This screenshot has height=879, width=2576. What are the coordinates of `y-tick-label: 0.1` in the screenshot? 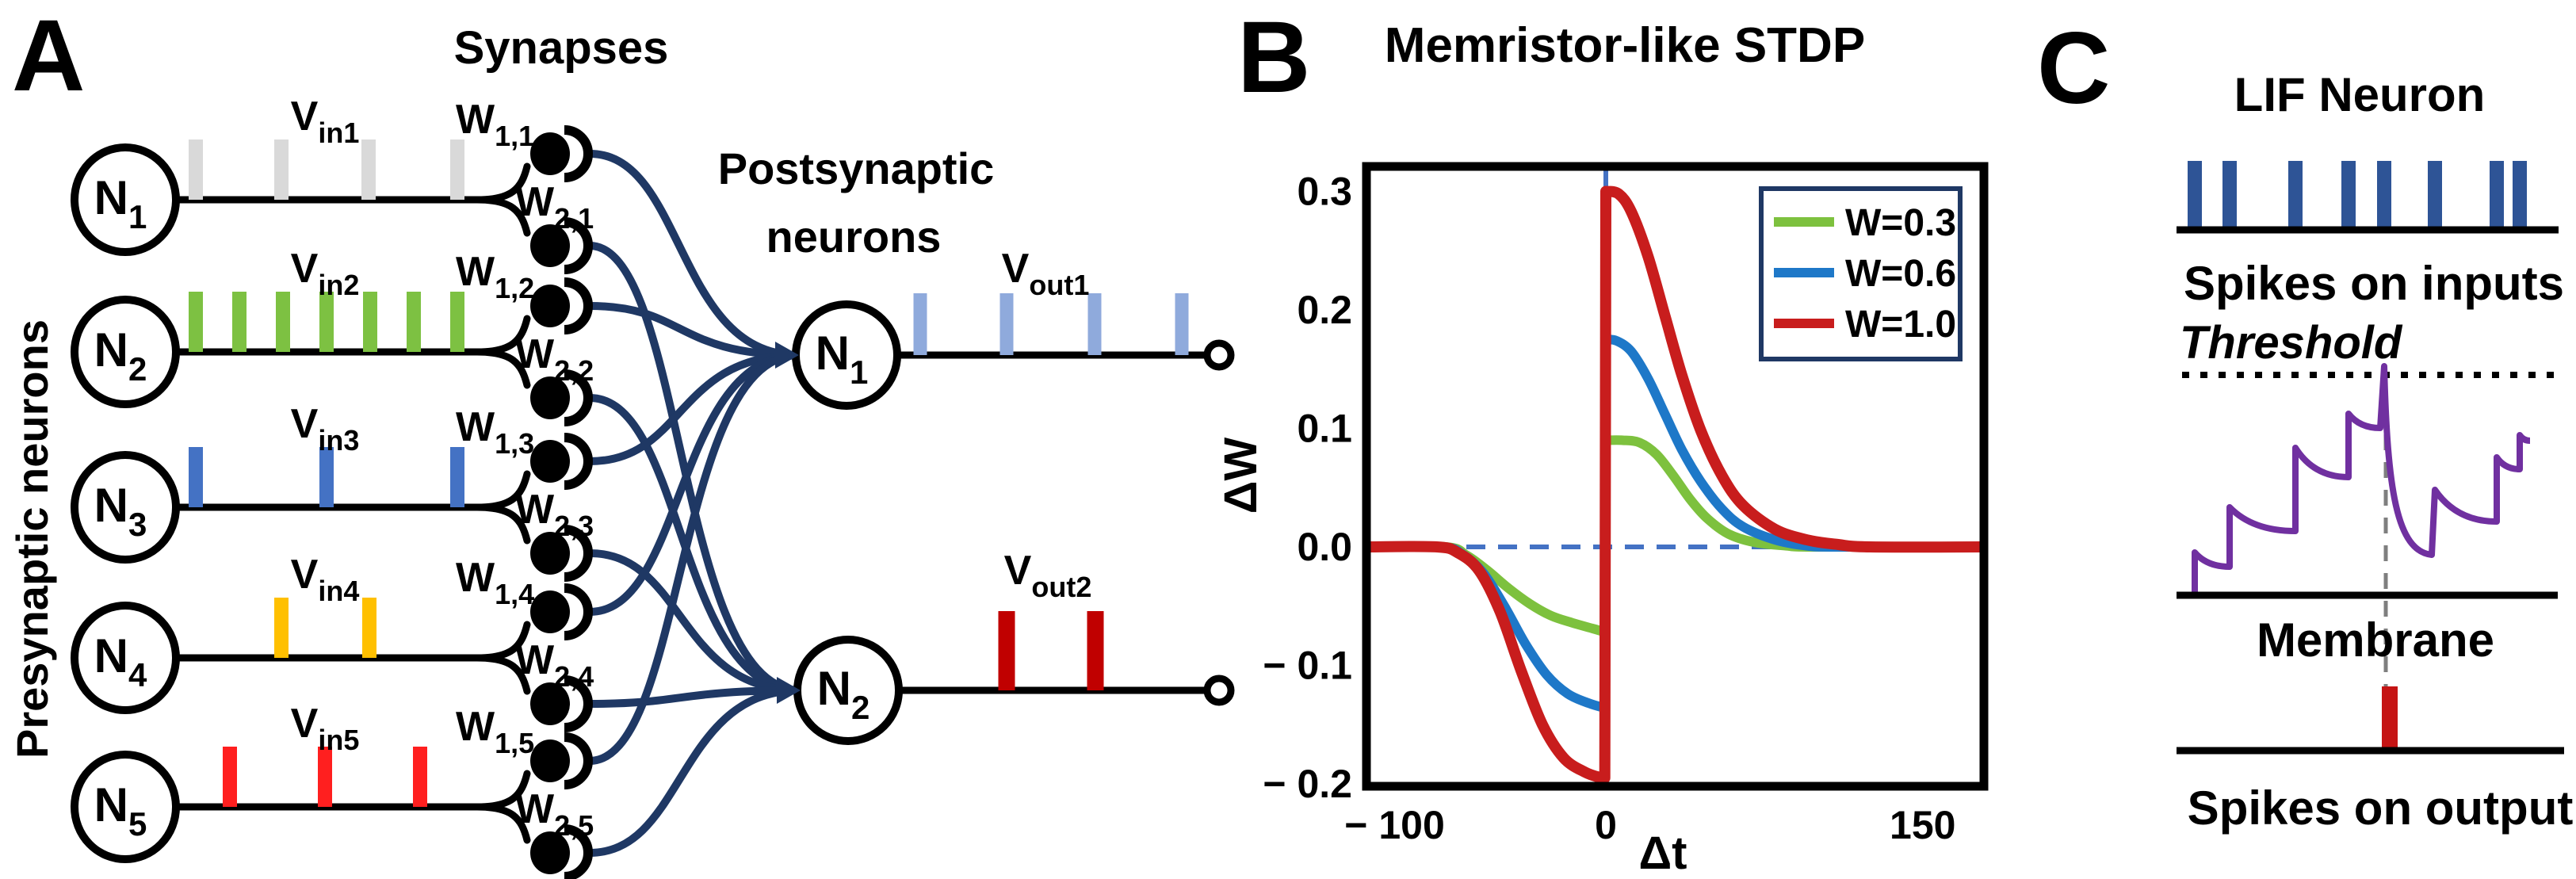 It's located at (1324, 429).